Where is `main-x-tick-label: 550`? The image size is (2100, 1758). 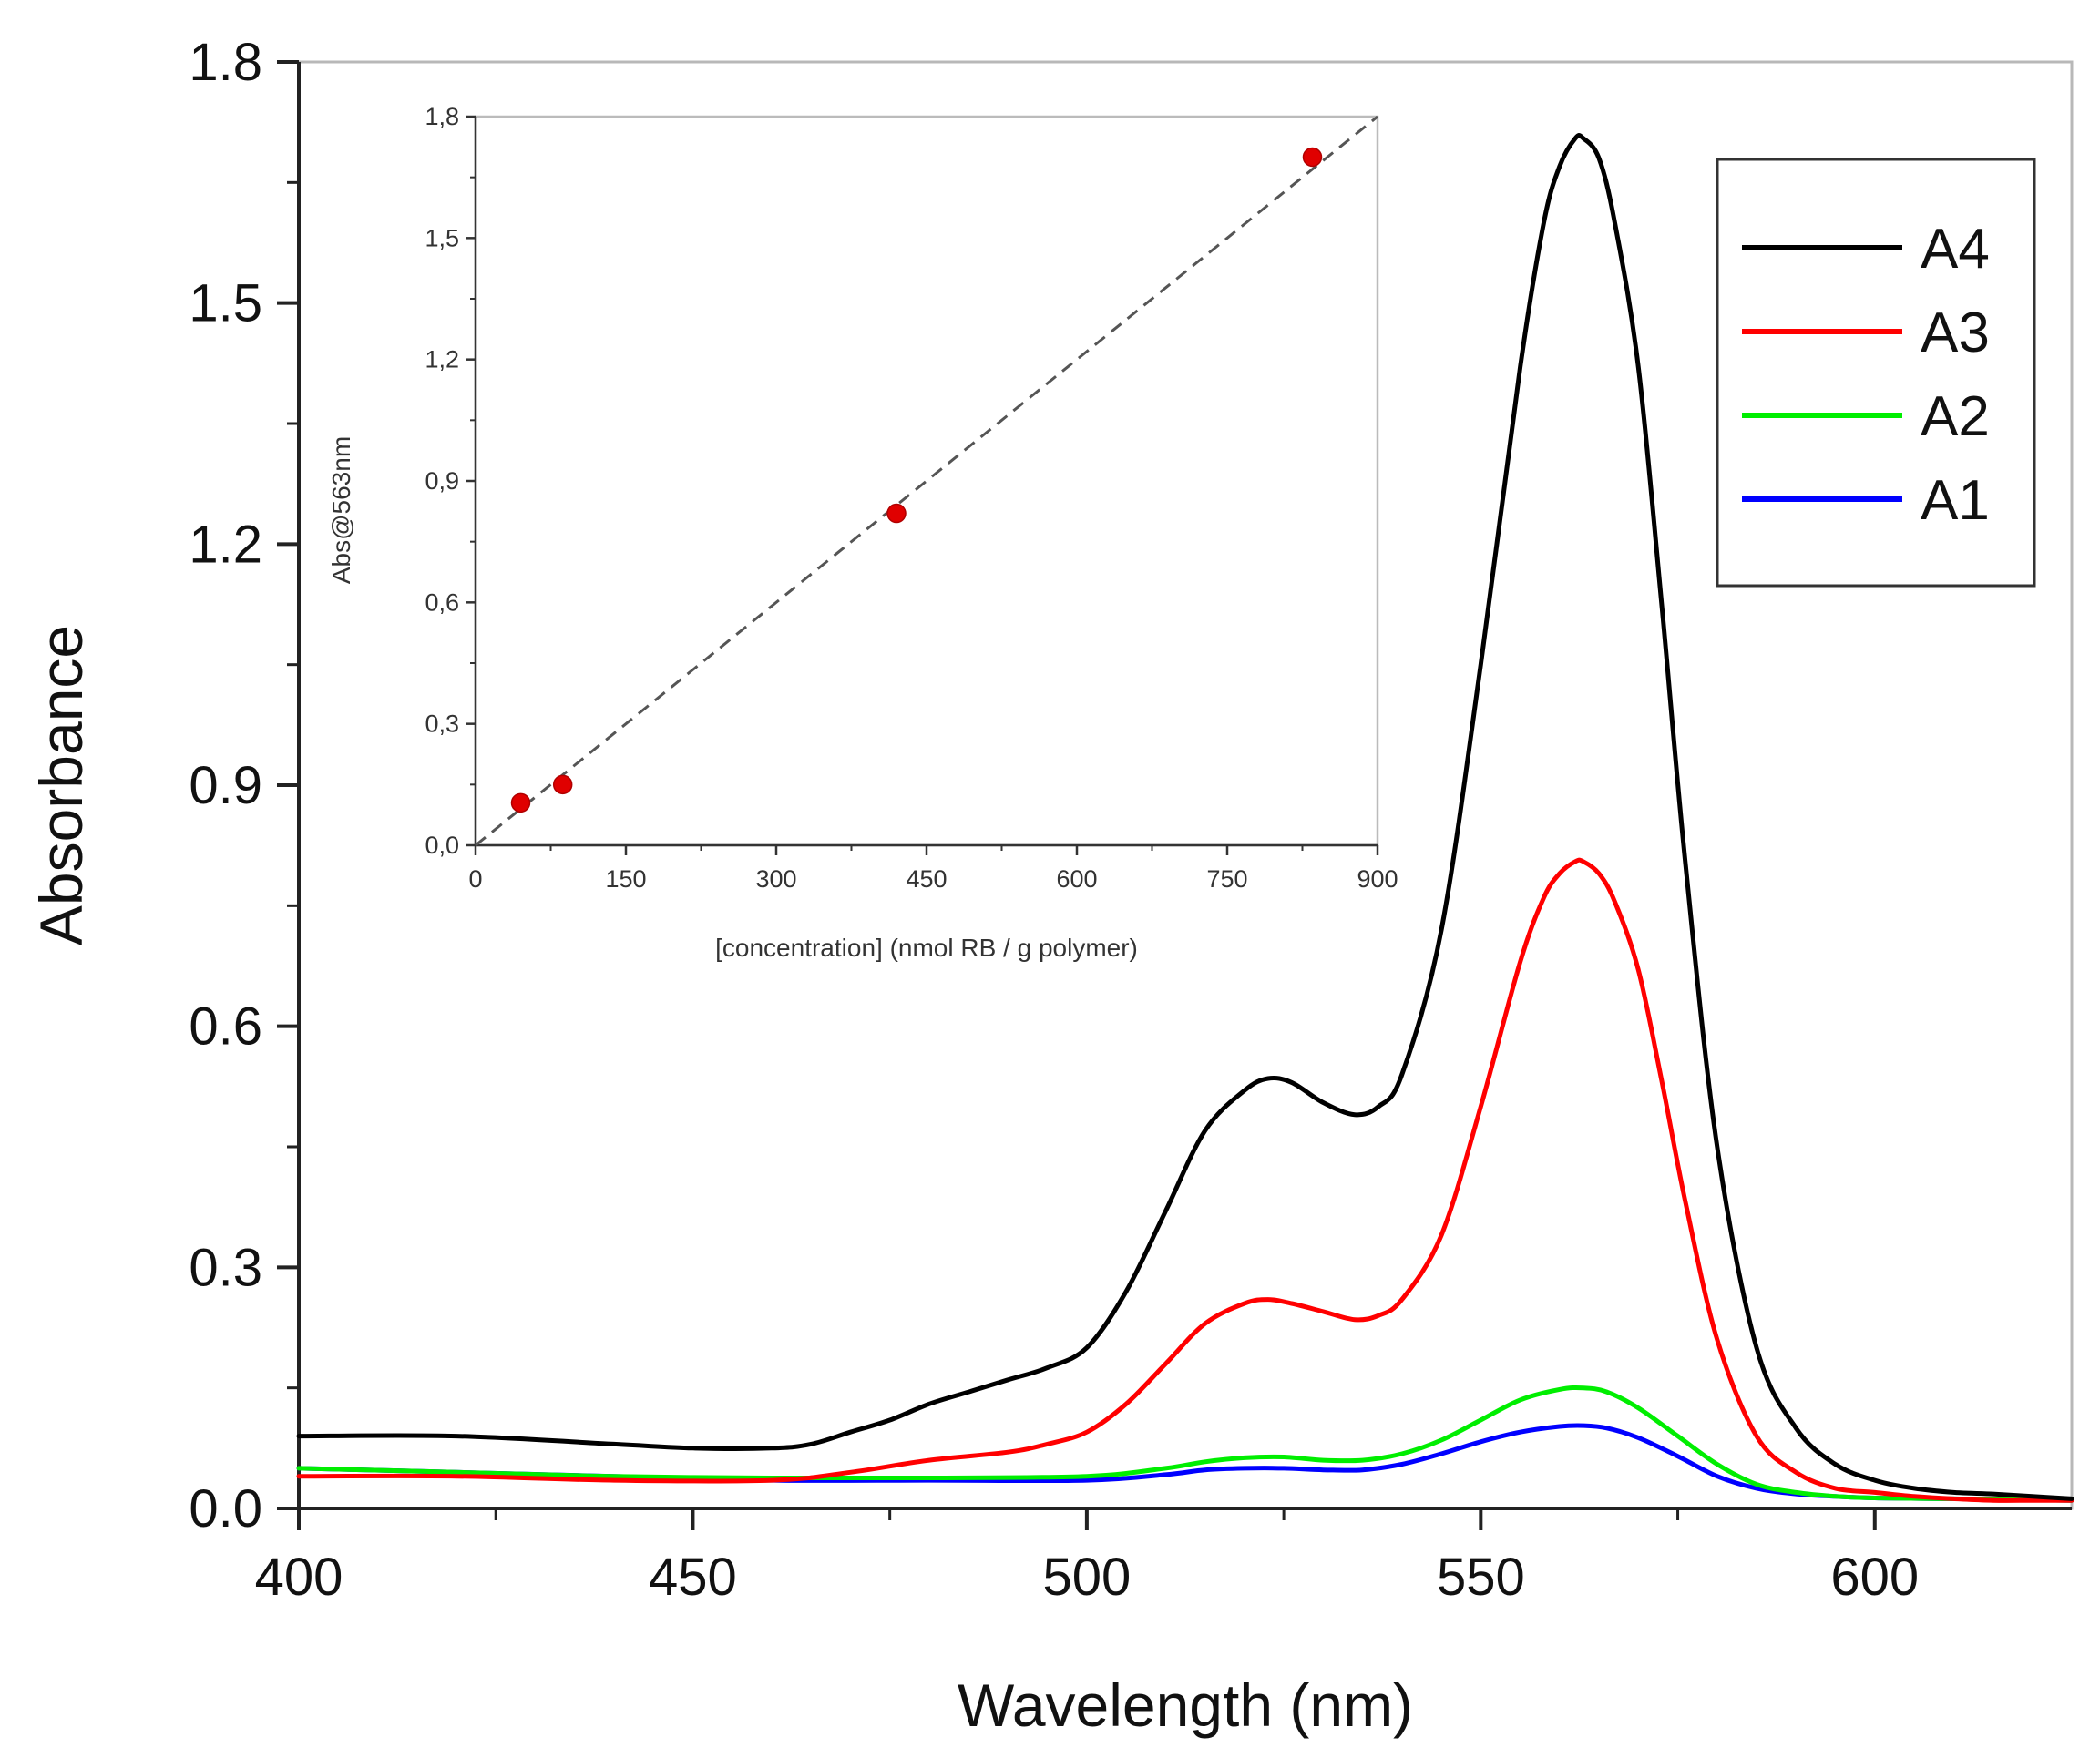 main-x-tick-label: 550 is located at coordinates (1481, 1577).